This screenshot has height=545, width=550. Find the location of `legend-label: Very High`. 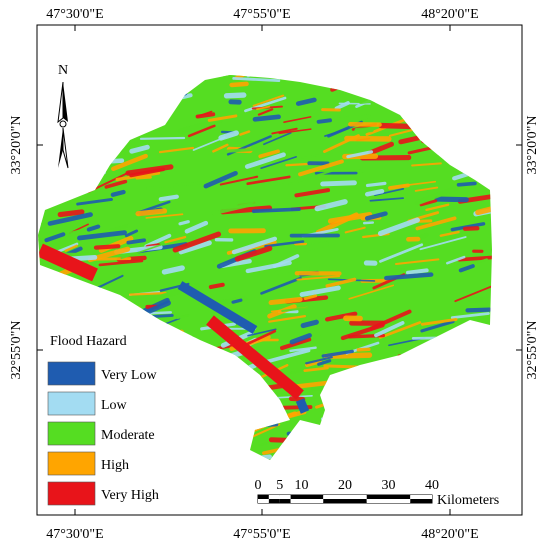

legend-label: Very High is located at coordinates (130, 495).